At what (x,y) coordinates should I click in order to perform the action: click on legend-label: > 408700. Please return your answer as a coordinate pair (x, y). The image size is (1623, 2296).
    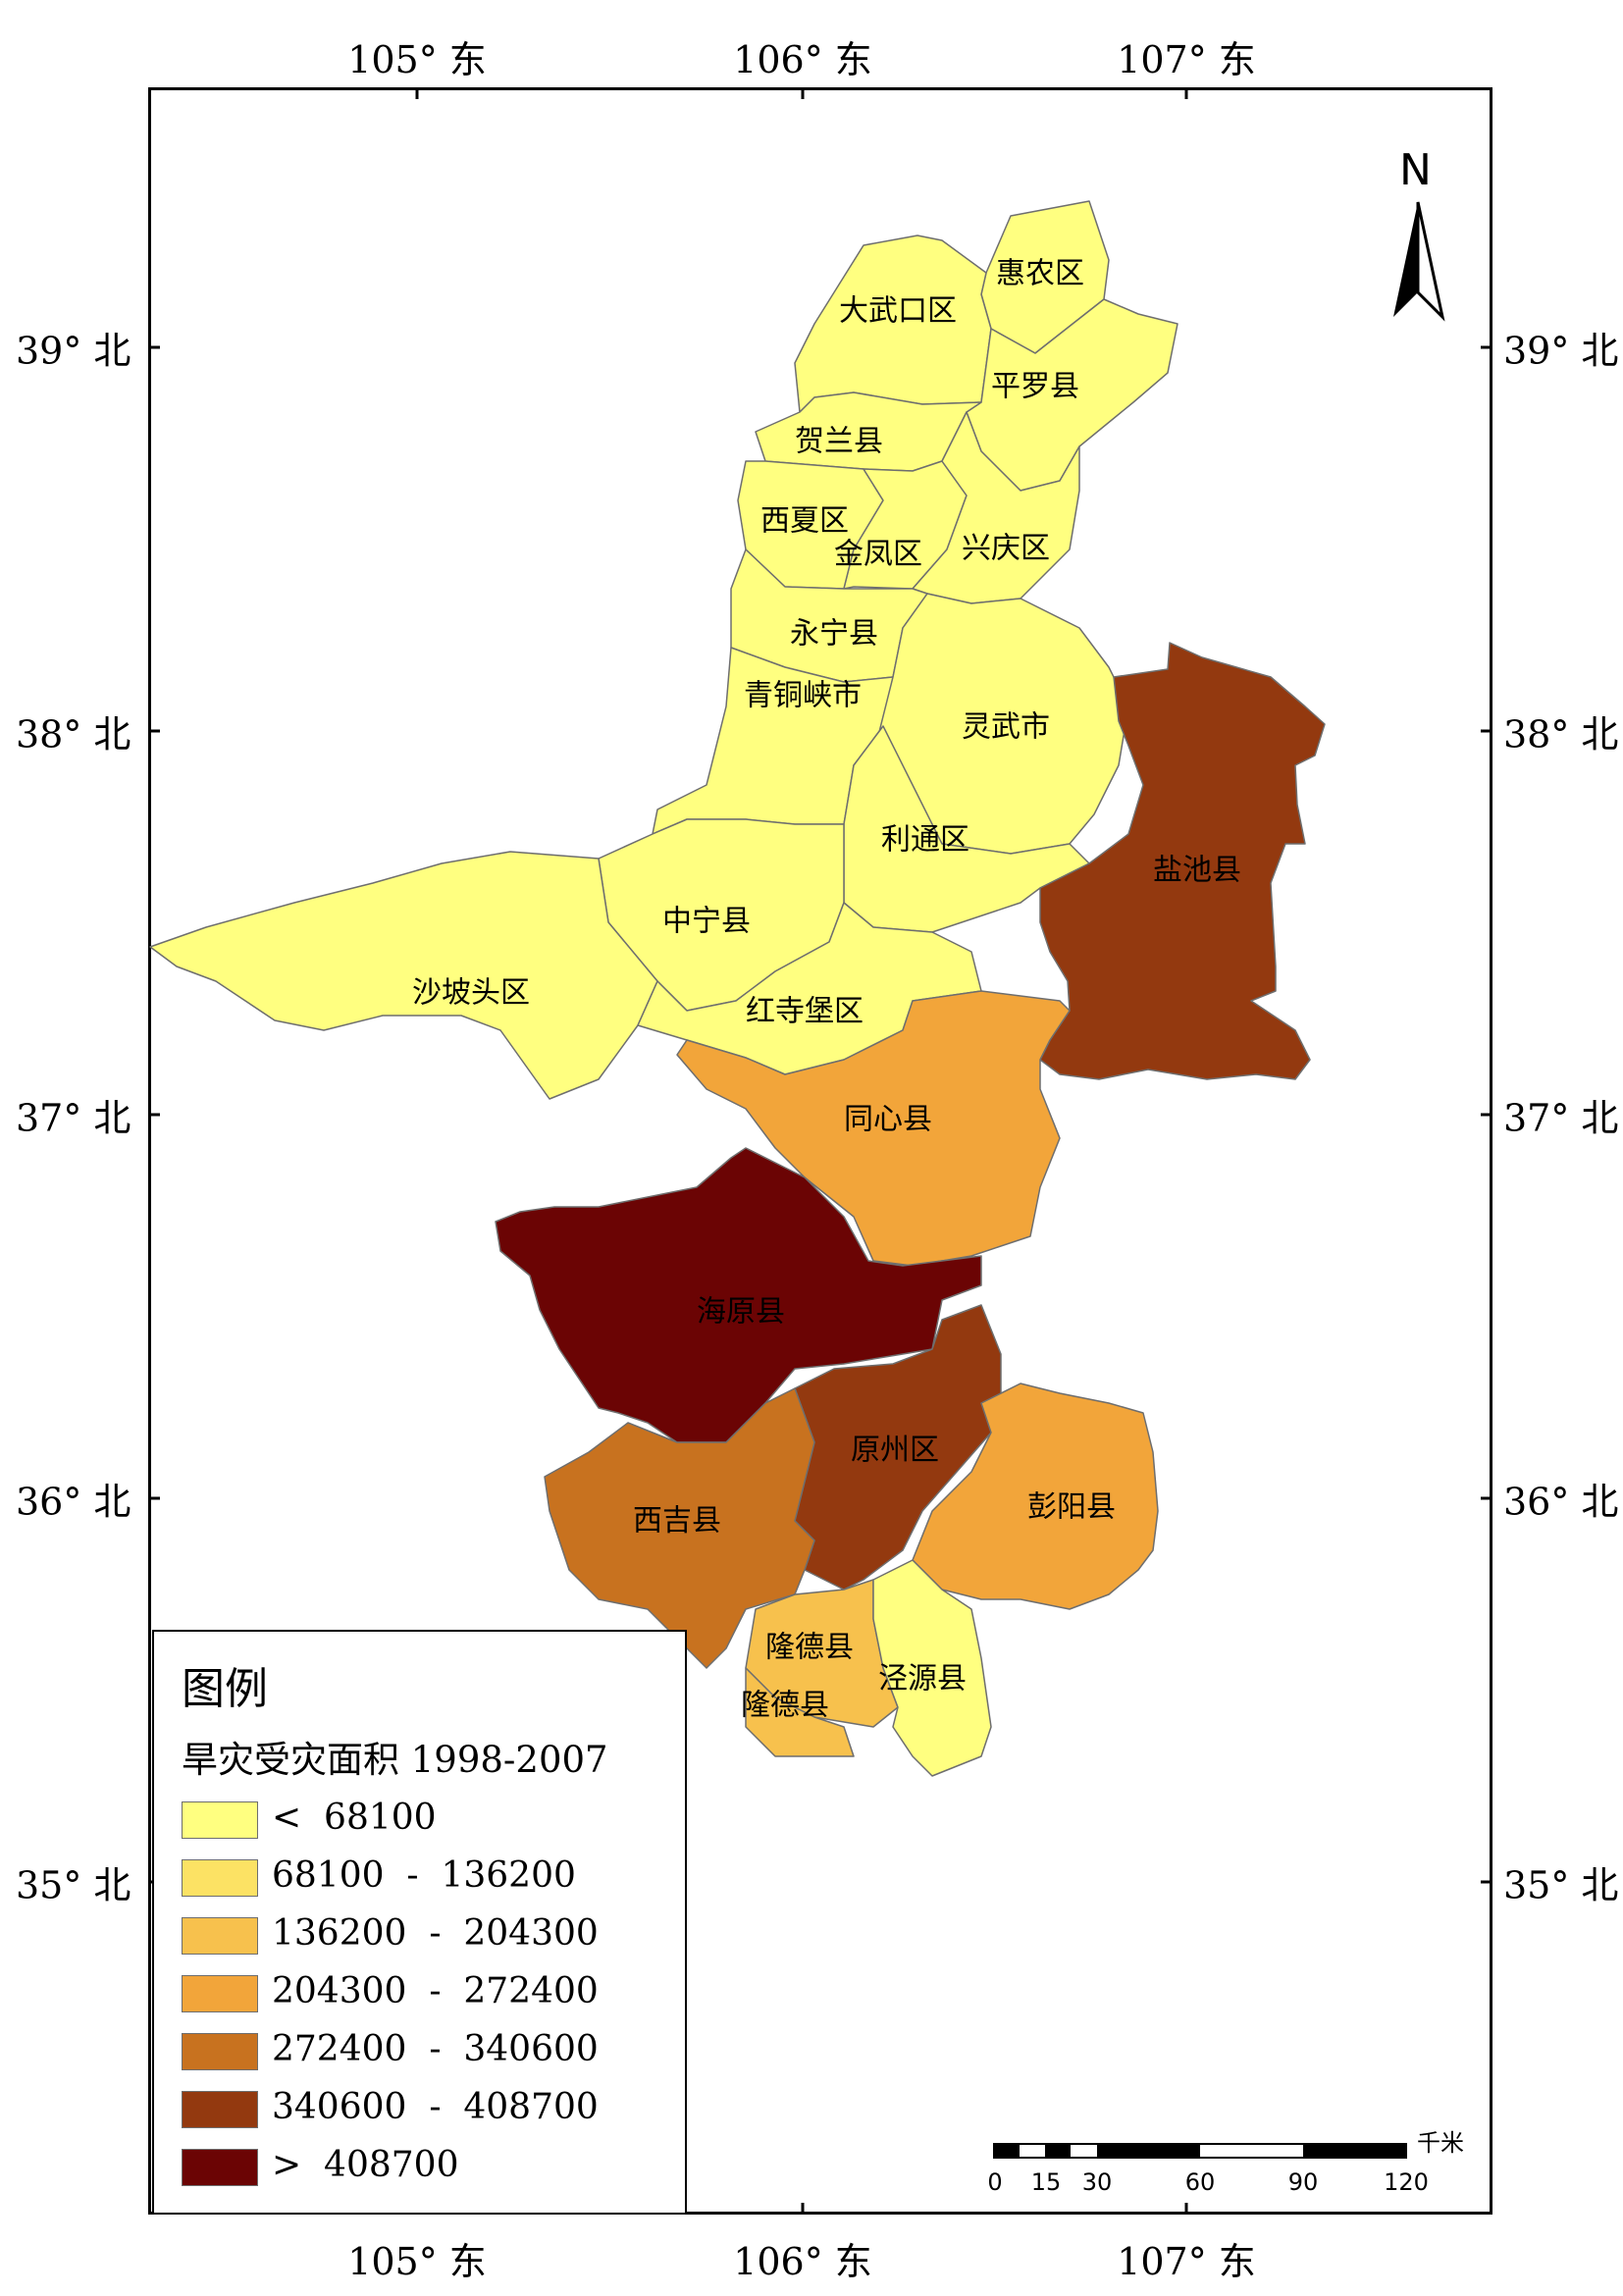
    Looking at the image, I should click on (365, 2165).